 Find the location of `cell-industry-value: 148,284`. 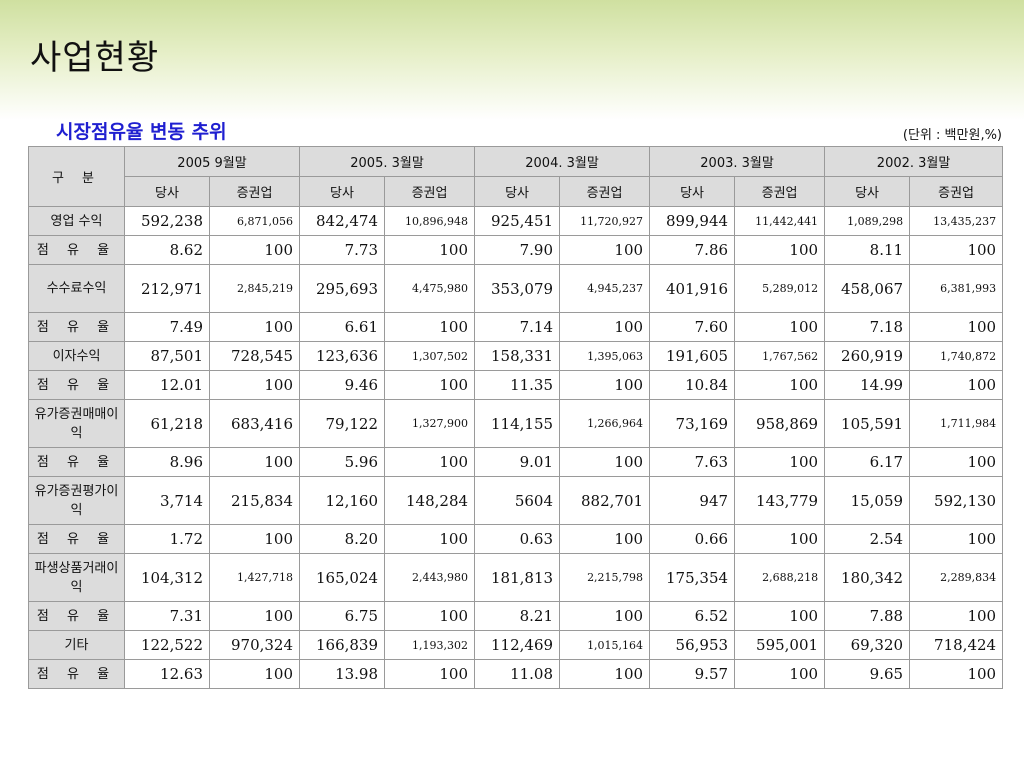

cell-industry-value: 148,284 is located at coordinates (430, 500).